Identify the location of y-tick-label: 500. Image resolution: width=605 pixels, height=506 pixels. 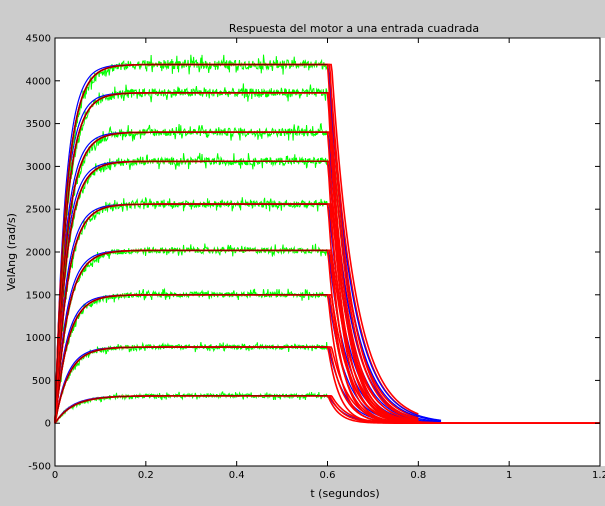
(41, 381).